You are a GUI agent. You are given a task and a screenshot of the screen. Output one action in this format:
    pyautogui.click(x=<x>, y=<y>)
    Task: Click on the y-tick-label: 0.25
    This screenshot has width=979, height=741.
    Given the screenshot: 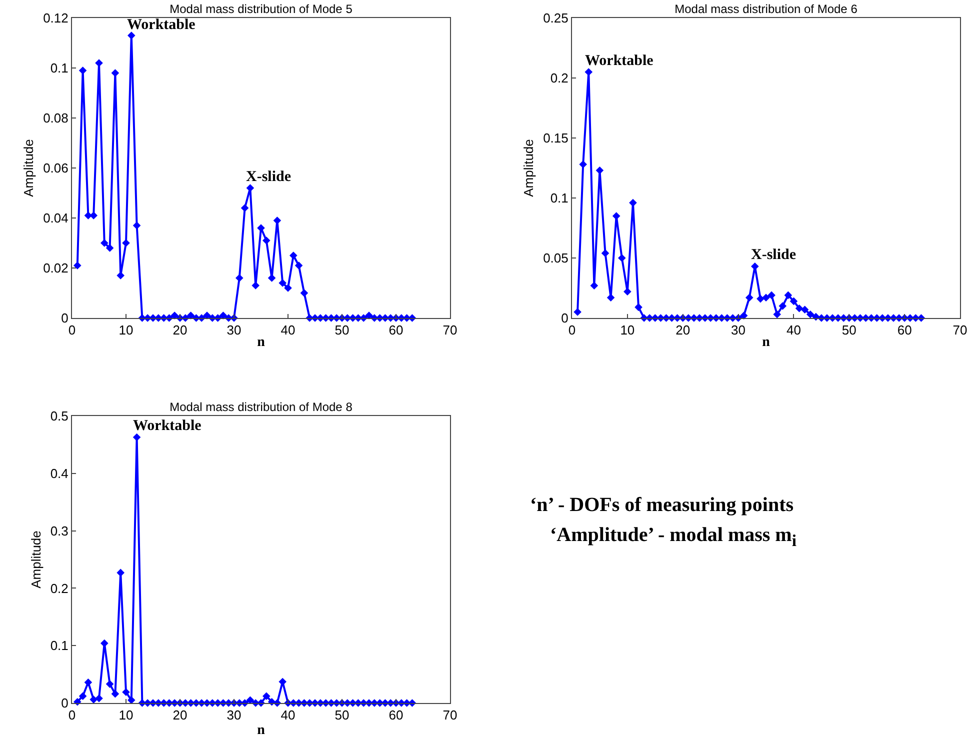 What is the action you would take?
    pyautogui.click(x=555, y=18)
    